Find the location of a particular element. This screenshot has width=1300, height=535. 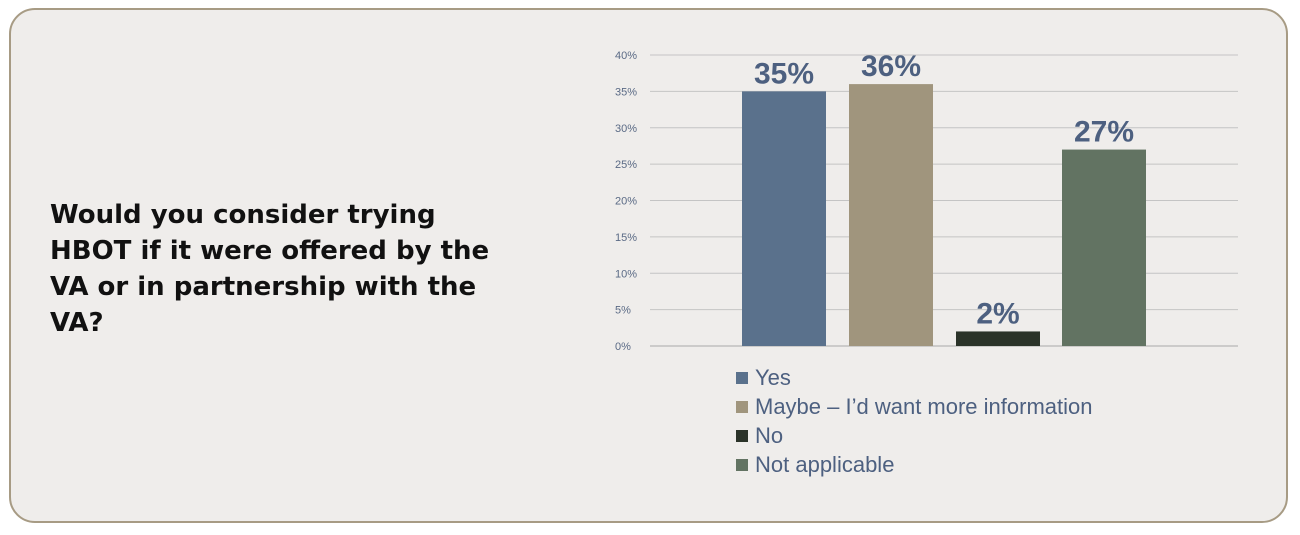

legend-label: Not applicable is located at coordinates (825, 464).